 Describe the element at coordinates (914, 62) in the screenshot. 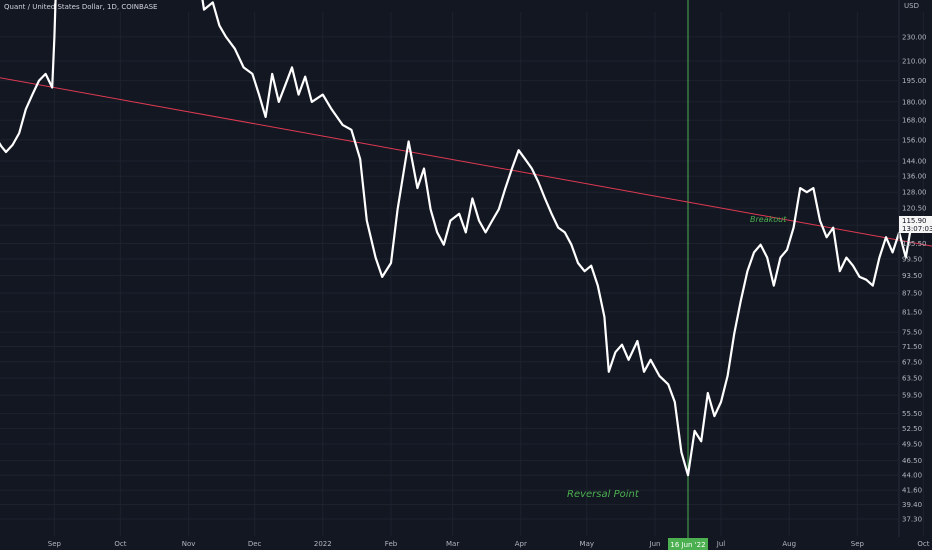

I see `y-tick-label: 210.00` at that location.